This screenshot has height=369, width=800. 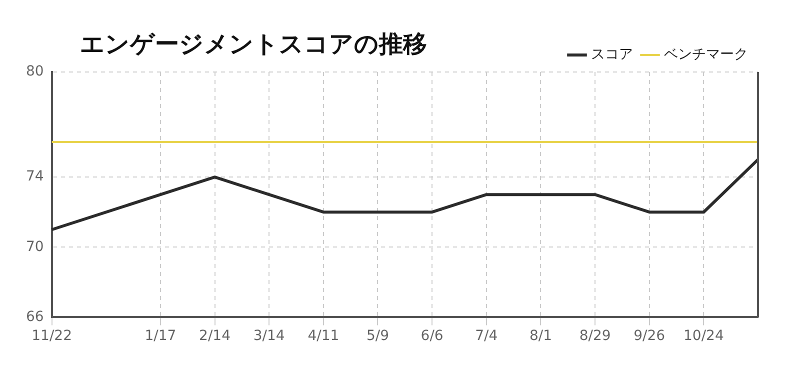 What do you see at coordinates (269, 336) in the screenshot?
I see `x-tick-label: 3/14` at bounding box center [269, 336].